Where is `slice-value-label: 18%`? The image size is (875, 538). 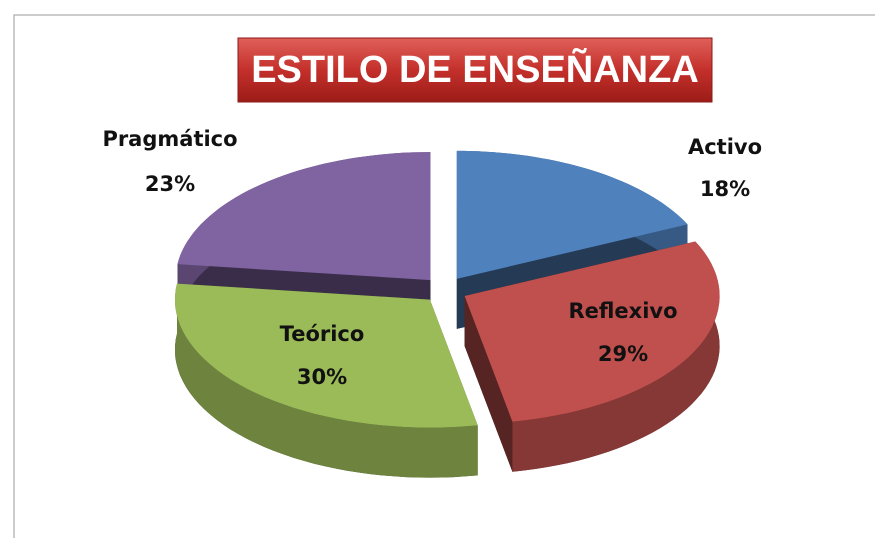
slice-value-label: 18% is located at coordinates (725, 189).